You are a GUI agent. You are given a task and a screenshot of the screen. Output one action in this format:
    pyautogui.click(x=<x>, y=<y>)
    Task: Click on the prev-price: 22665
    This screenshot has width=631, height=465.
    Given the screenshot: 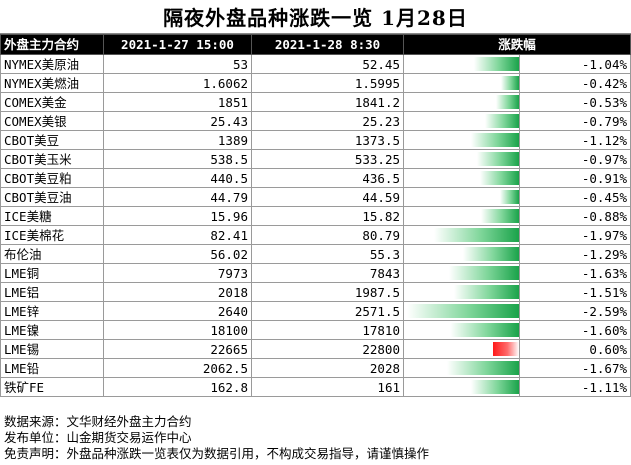 What is the action you would take?
    pyautogui.click(x=177, y=349)
    